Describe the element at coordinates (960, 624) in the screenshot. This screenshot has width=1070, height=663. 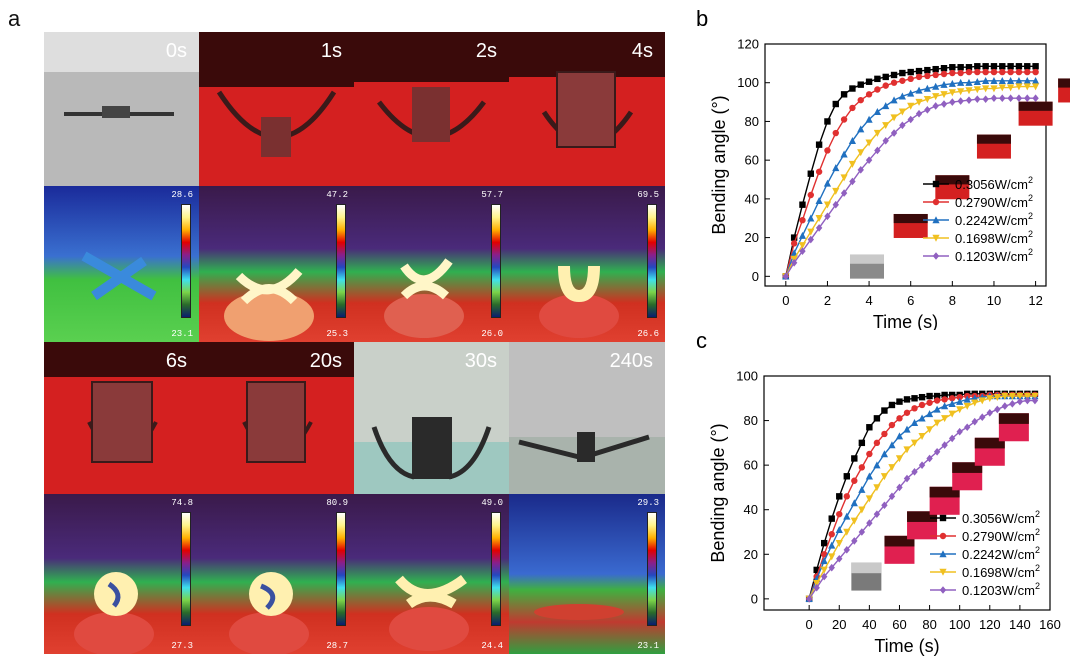
I see `x-tick-label: 100` at that location.